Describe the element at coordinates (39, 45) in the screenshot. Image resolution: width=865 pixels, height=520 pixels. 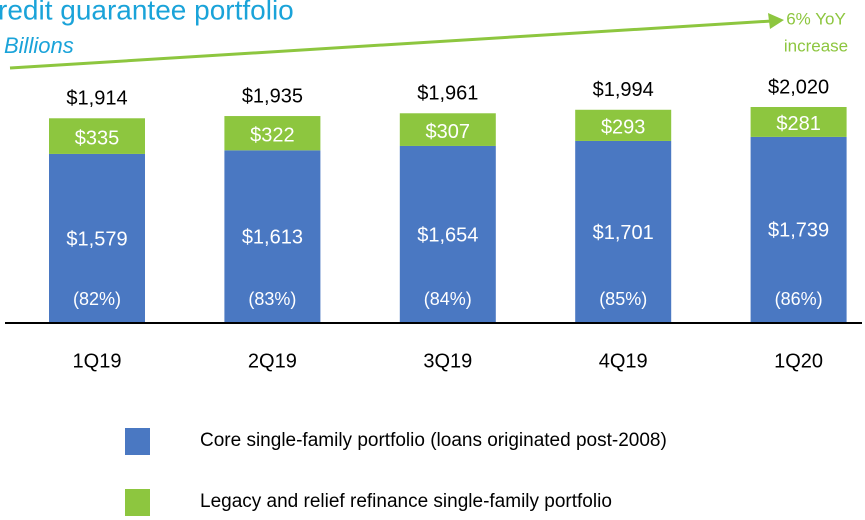
I see `chart-subtitle: Billions` at that location.